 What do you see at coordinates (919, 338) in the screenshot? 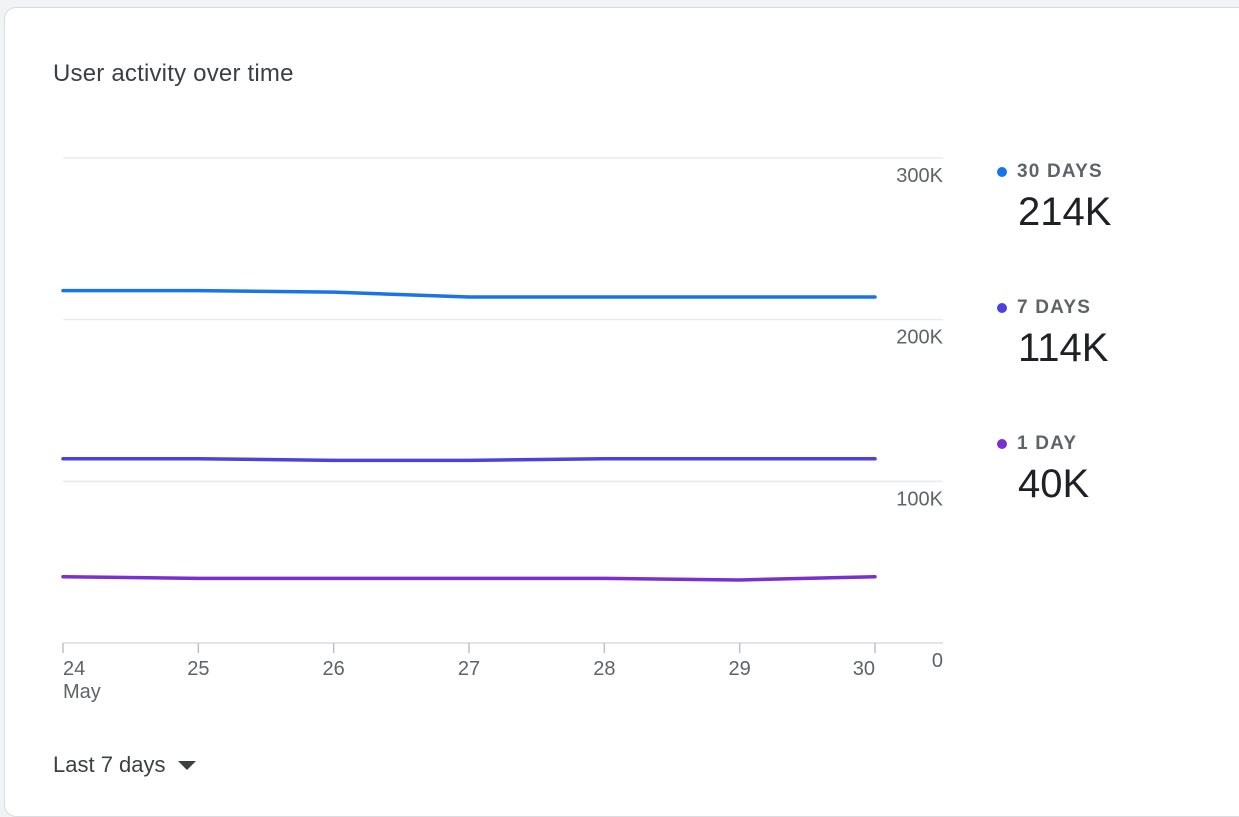
I see `y-tick-label: 200K` at bounding box center [919, 338].